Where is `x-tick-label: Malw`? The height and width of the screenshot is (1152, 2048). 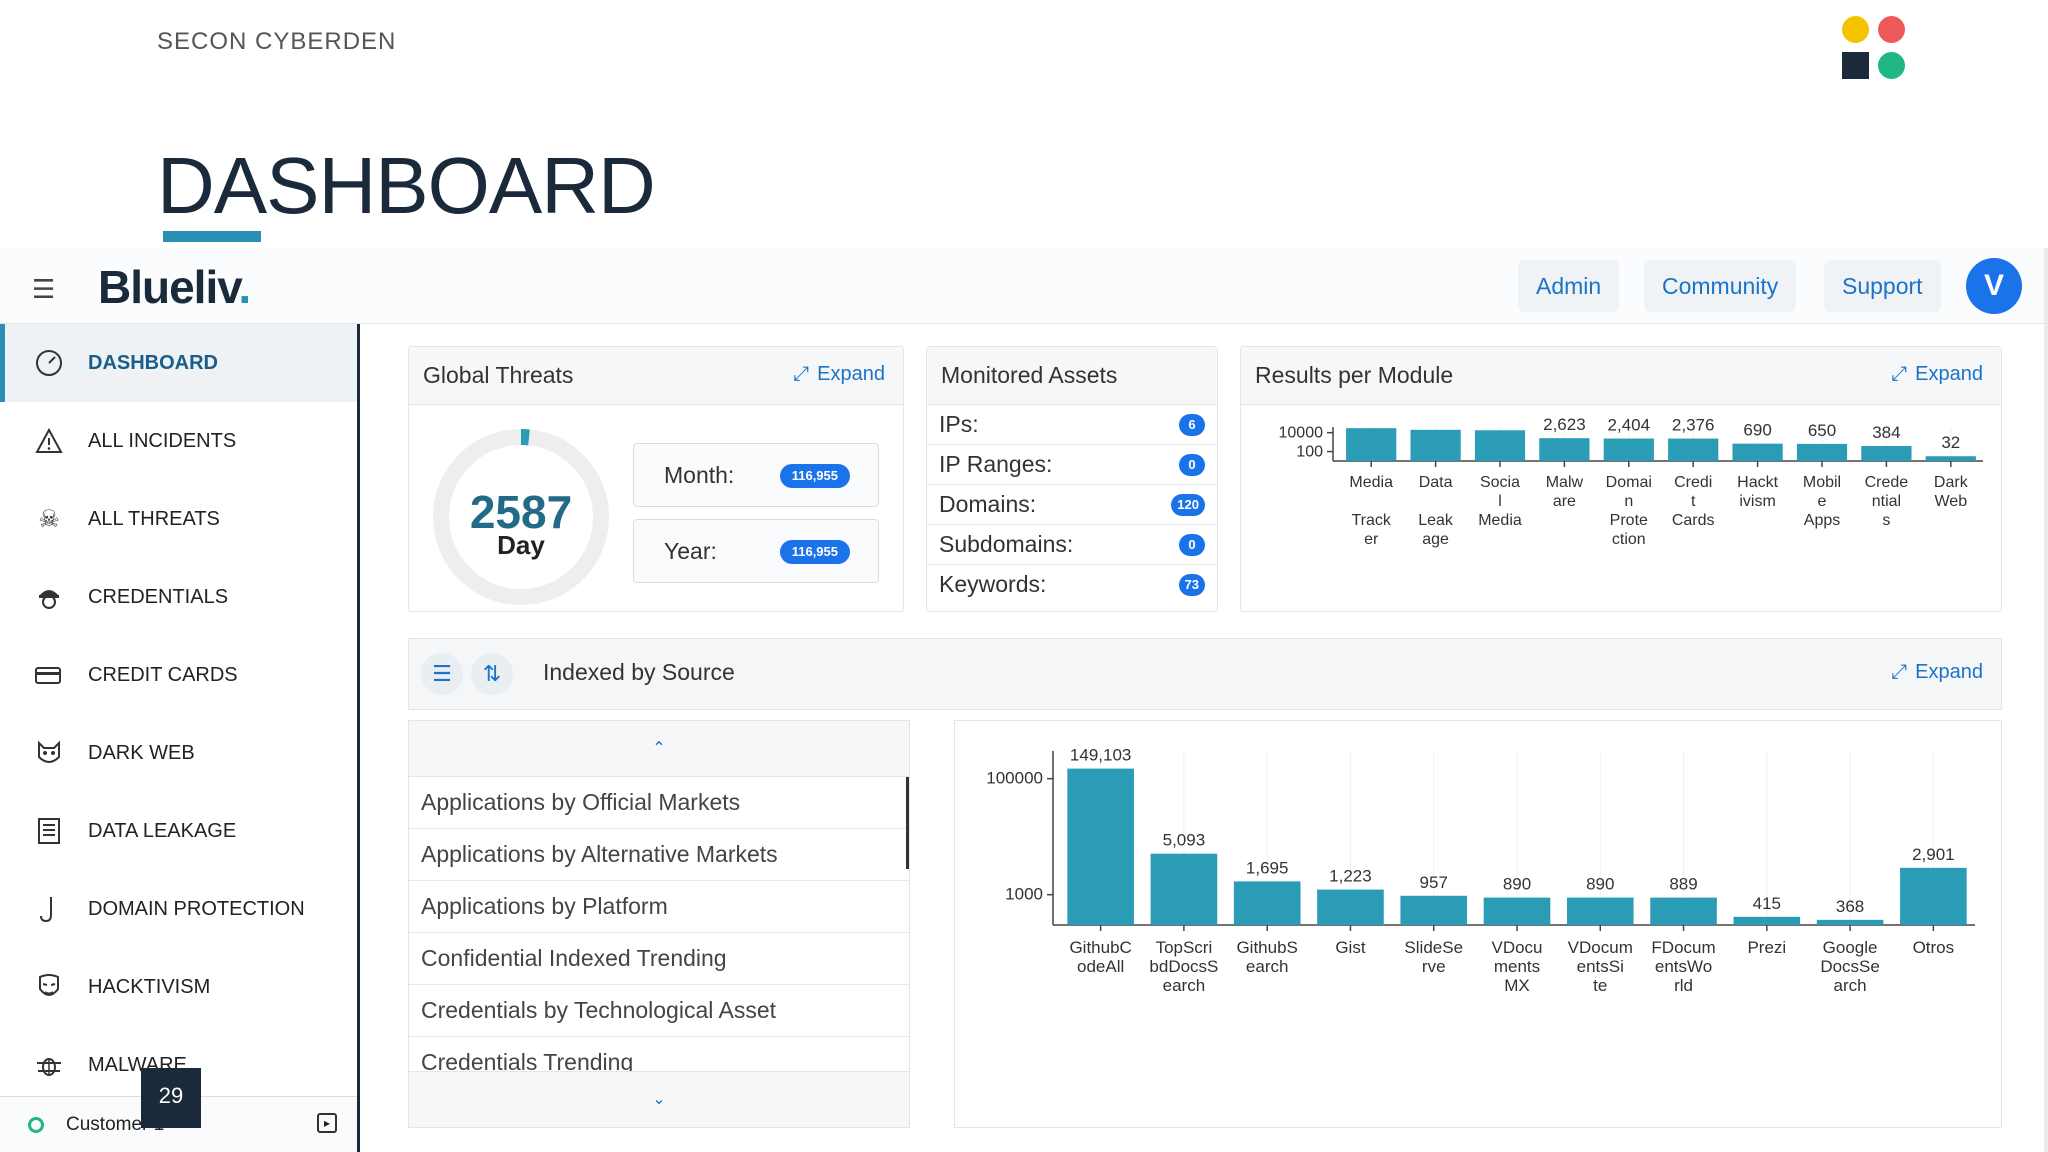
x-tick-label: Malw is located at coordinates (1565, 482).